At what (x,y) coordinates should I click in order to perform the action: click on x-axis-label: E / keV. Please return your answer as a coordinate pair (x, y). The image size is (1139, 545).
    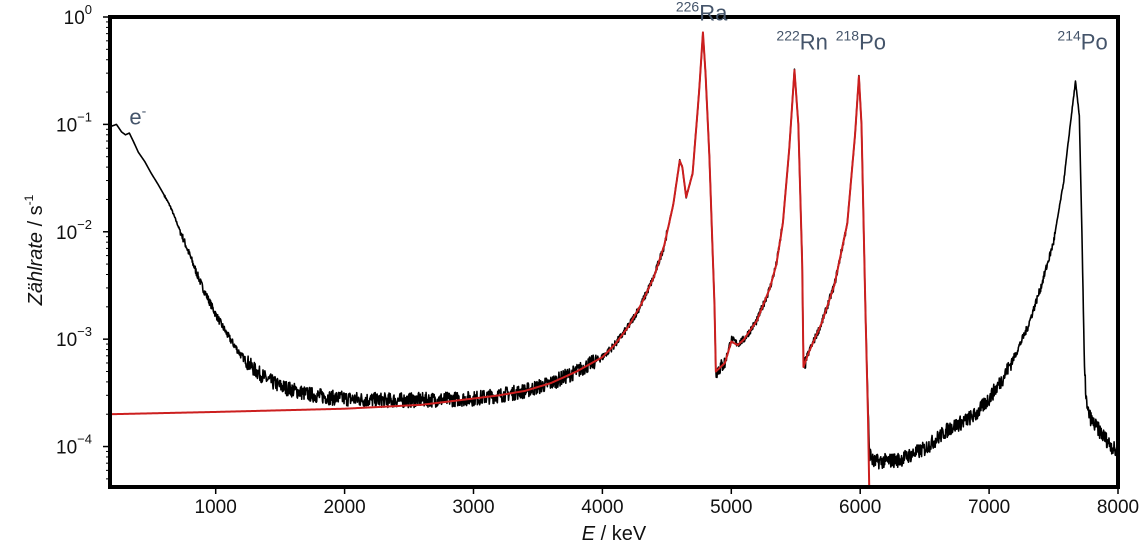
    Looking at the image, I should click on (614, 534).